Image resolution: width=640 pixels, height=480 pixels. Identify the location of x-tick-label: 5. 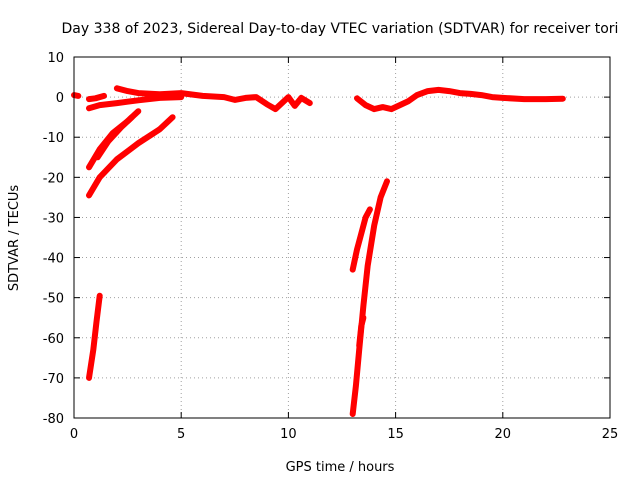
(181, 434).